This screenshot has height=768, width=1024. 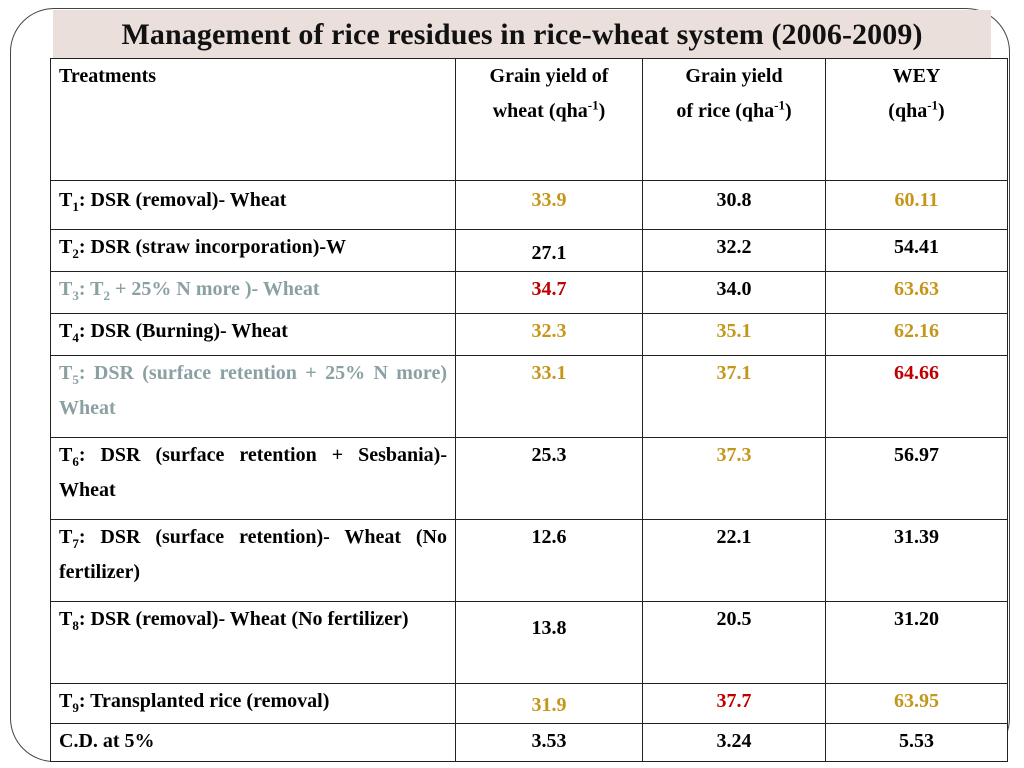 What do you see at coordinates (734, 292) in the screenshot?
I see `rice-yield-cell: 34.0` at bounding box center [734, 292].